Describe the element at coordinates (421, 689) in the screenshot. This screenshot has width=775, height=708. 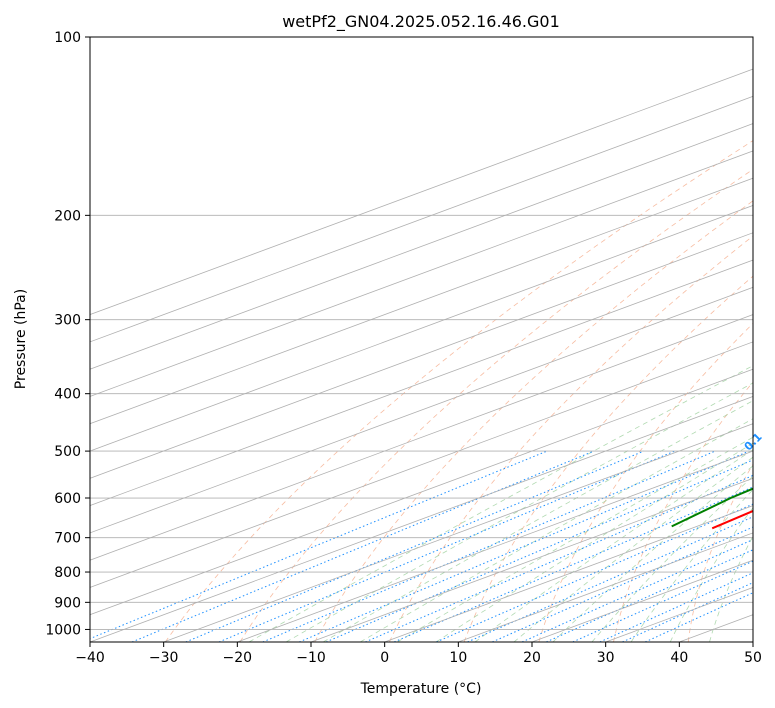
I see `x-axis-label: Temperature (°C)` at that location.